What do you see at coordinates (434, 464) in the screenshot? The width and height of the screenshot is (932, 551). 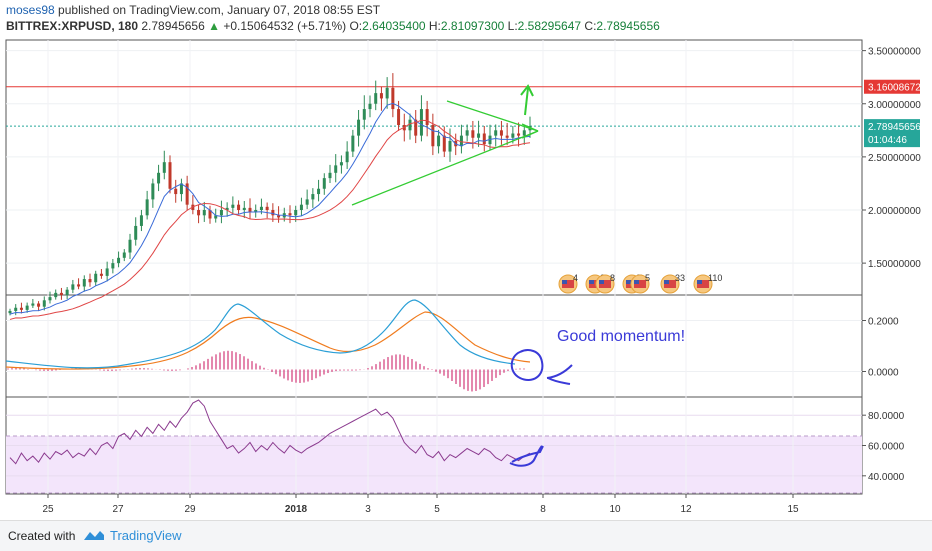 I see `rsi-band` at bounding box center [434, 464].